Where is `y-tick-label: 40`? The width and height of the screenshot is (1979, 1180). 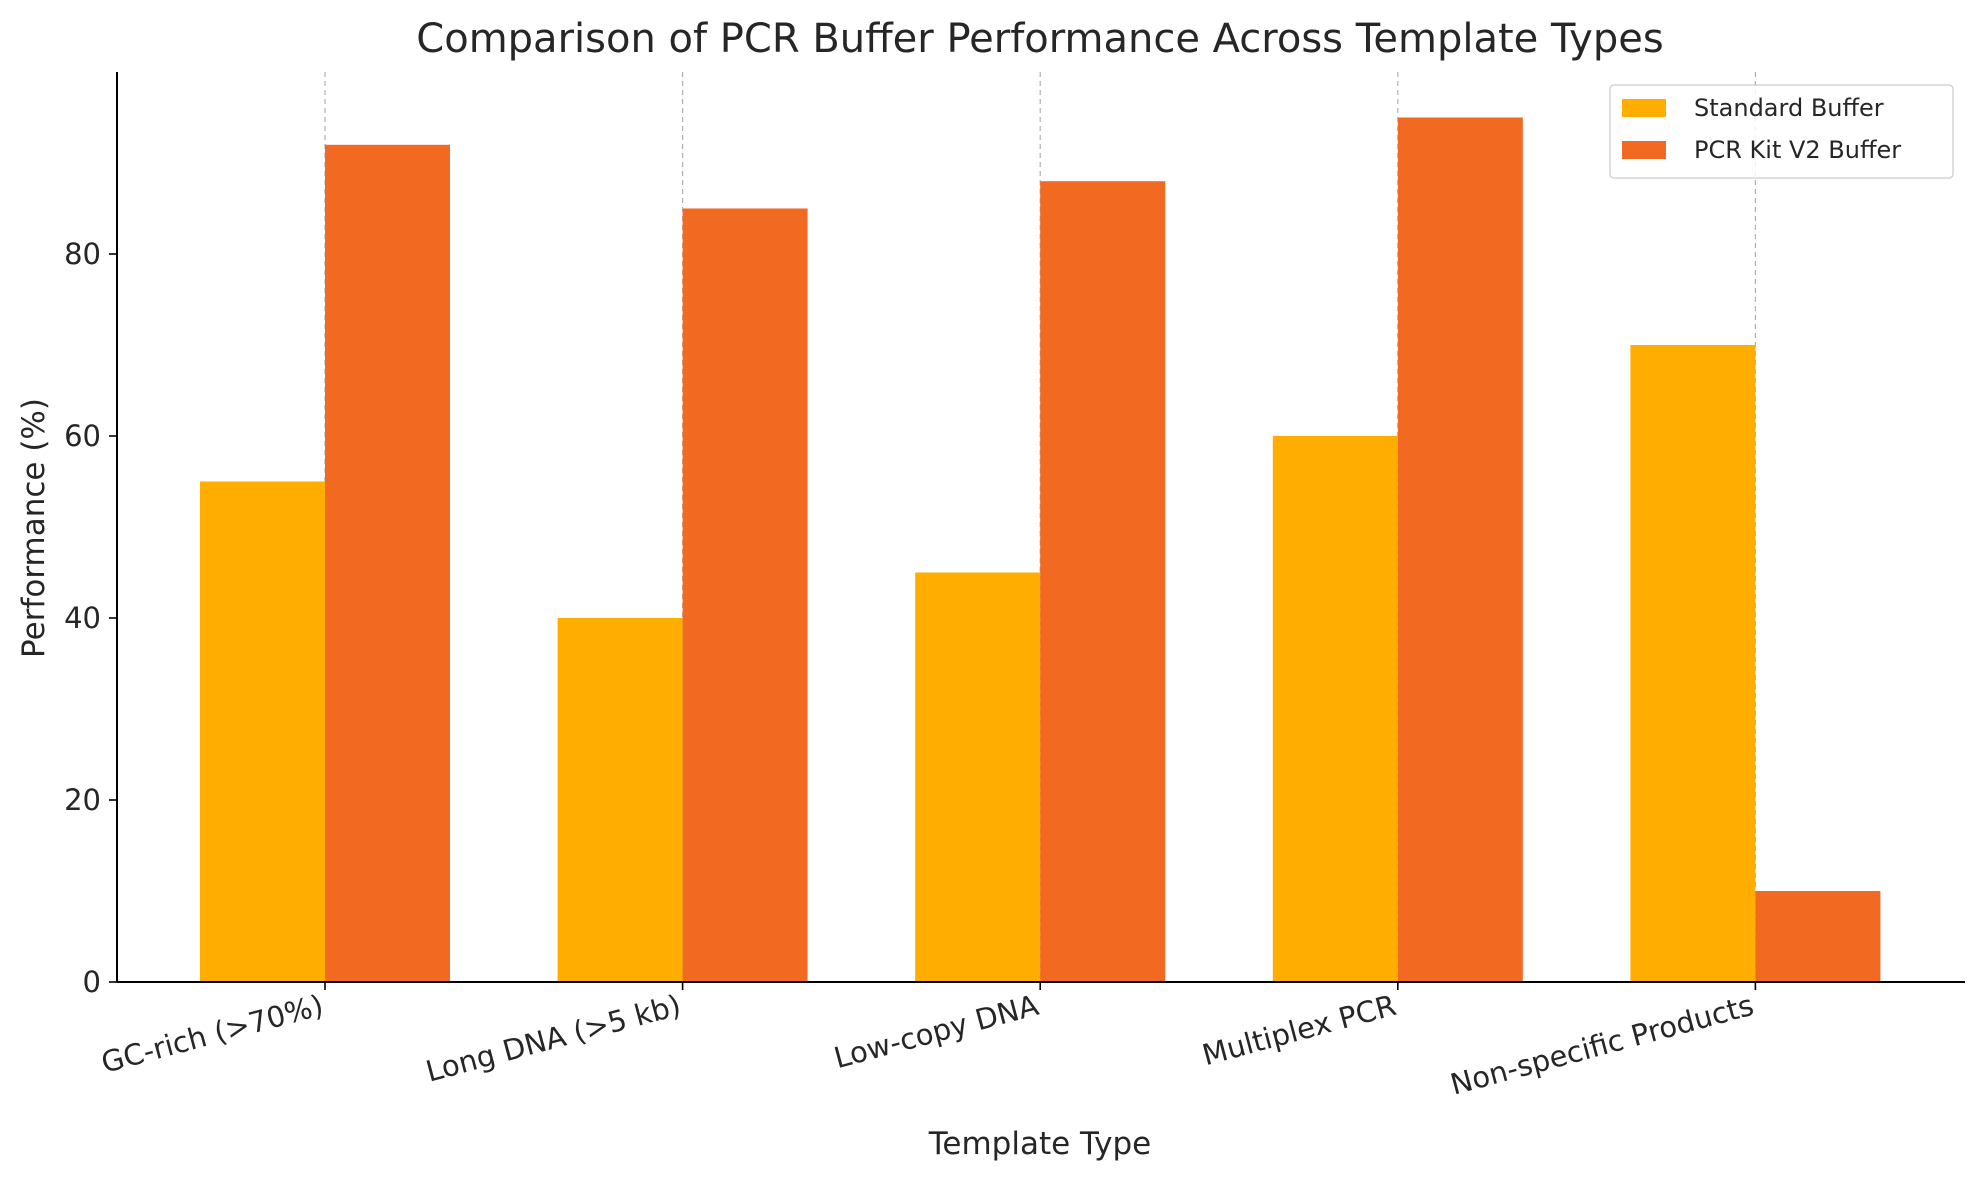
y-tick-label: 40 is located at coordinates (82, 618).